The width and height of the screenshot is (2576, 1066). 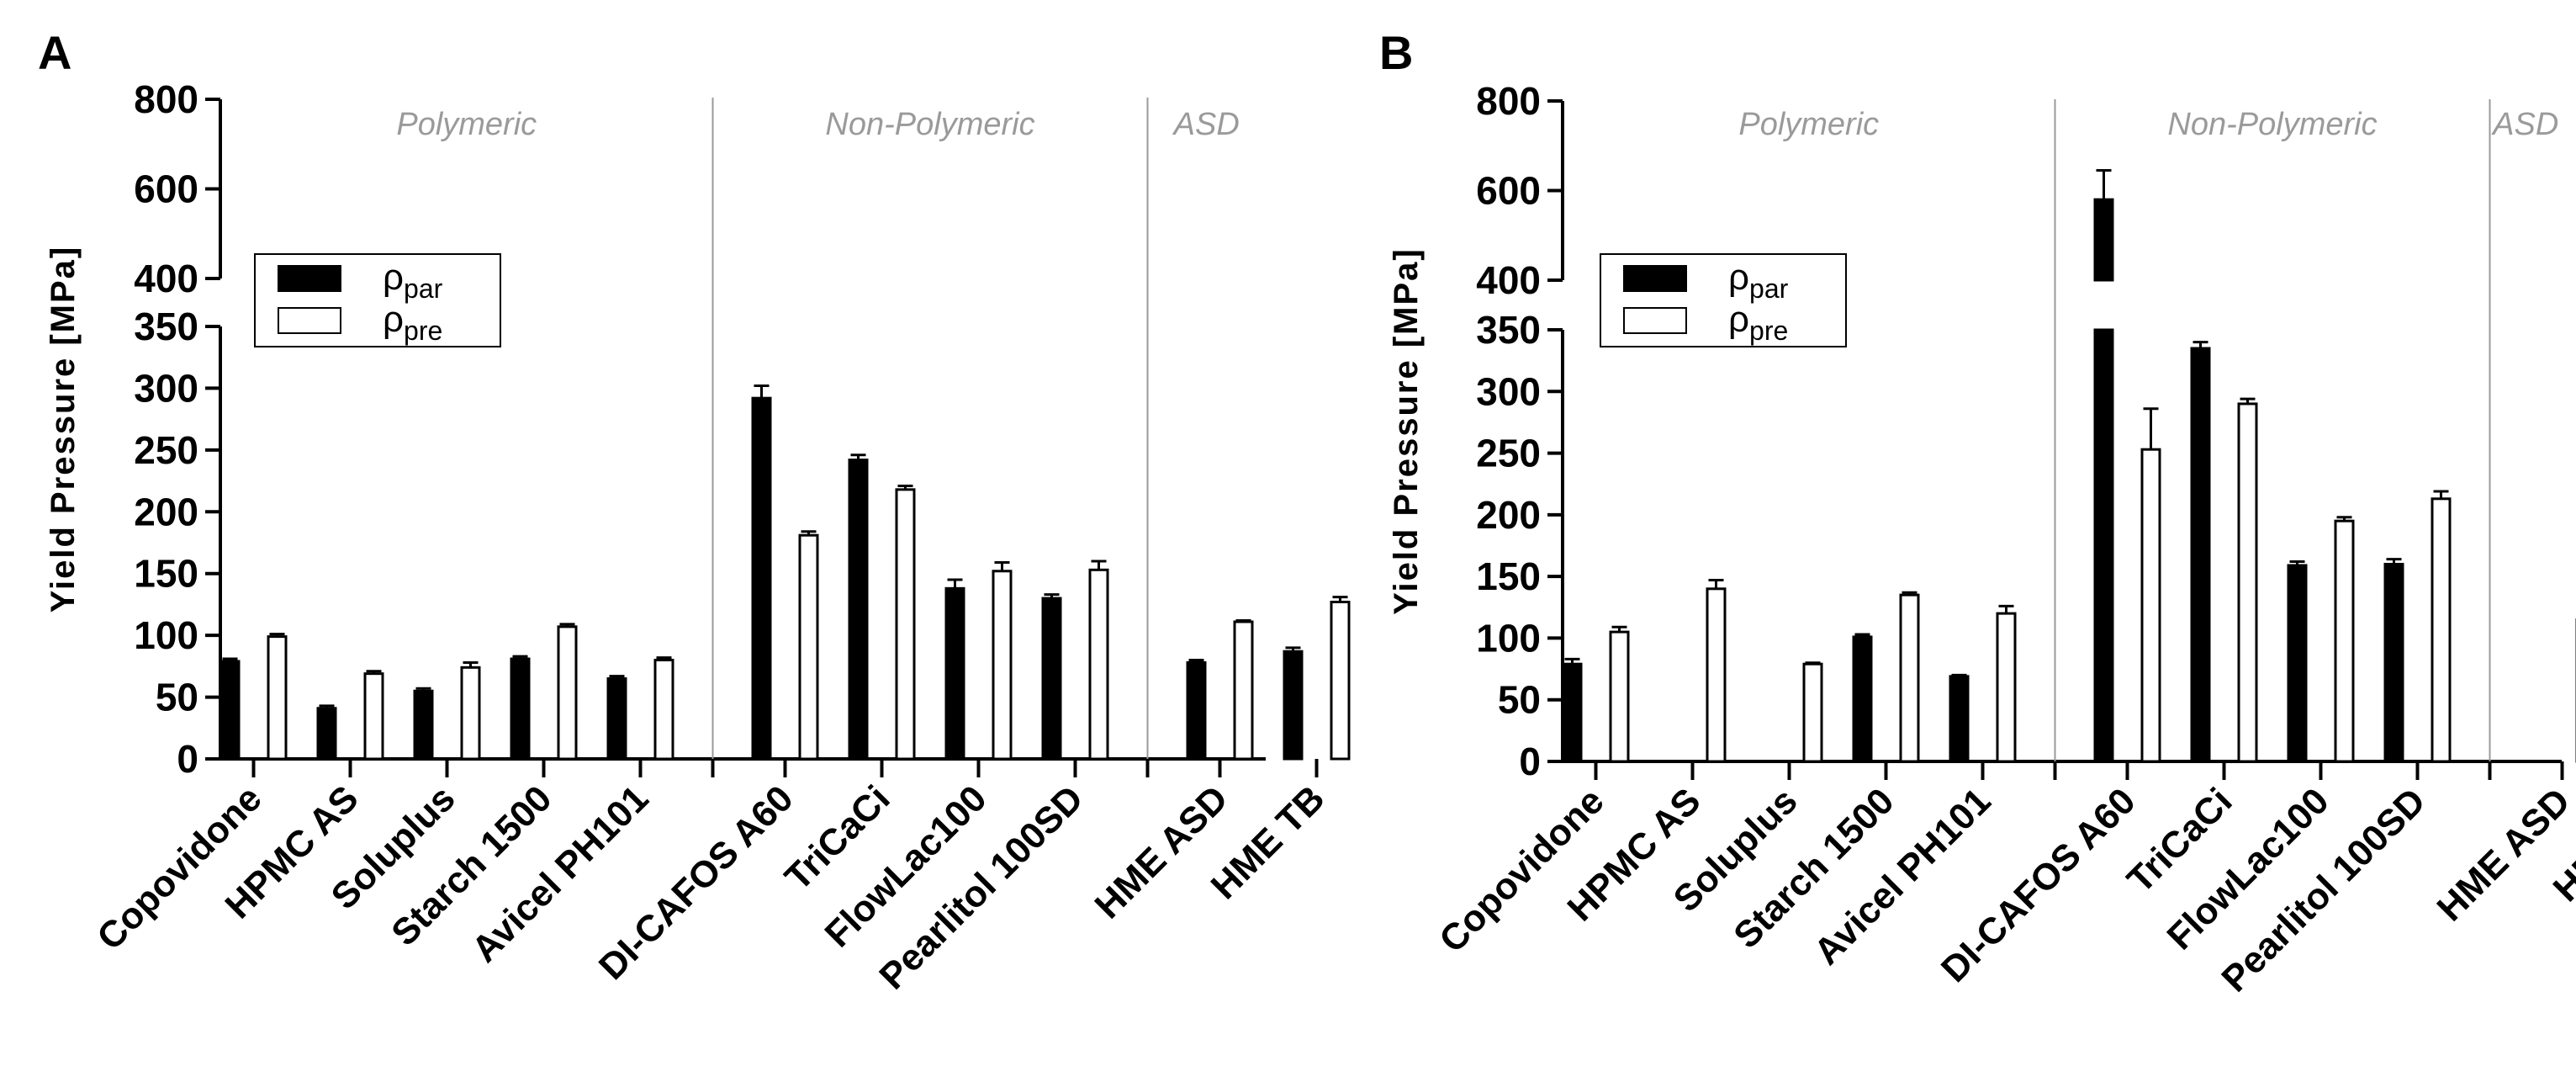 I want to click on panel-letter: A, so click(x=54, y=53).